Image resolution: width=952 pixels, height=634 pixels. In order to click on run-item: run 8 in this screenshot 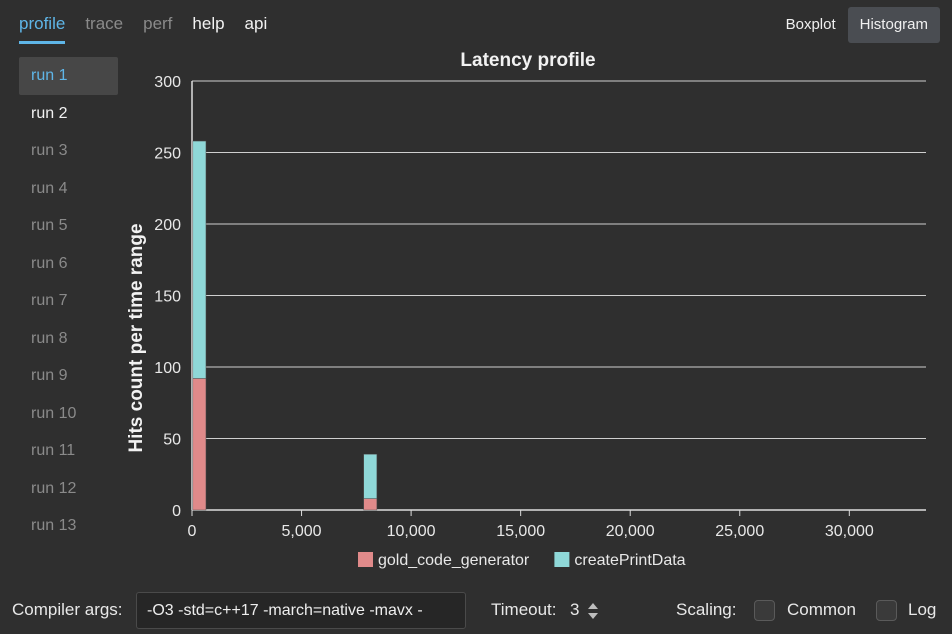, I will do `click(49, 338)`.